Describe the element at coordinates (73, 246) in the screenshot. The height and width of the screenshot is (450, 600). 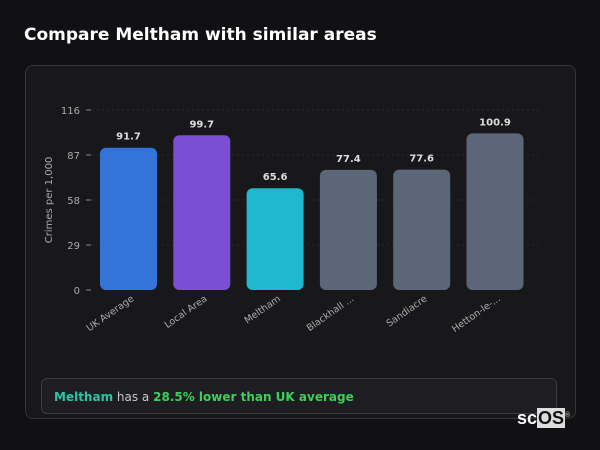
I see `y-tick-label: 29` at that location.